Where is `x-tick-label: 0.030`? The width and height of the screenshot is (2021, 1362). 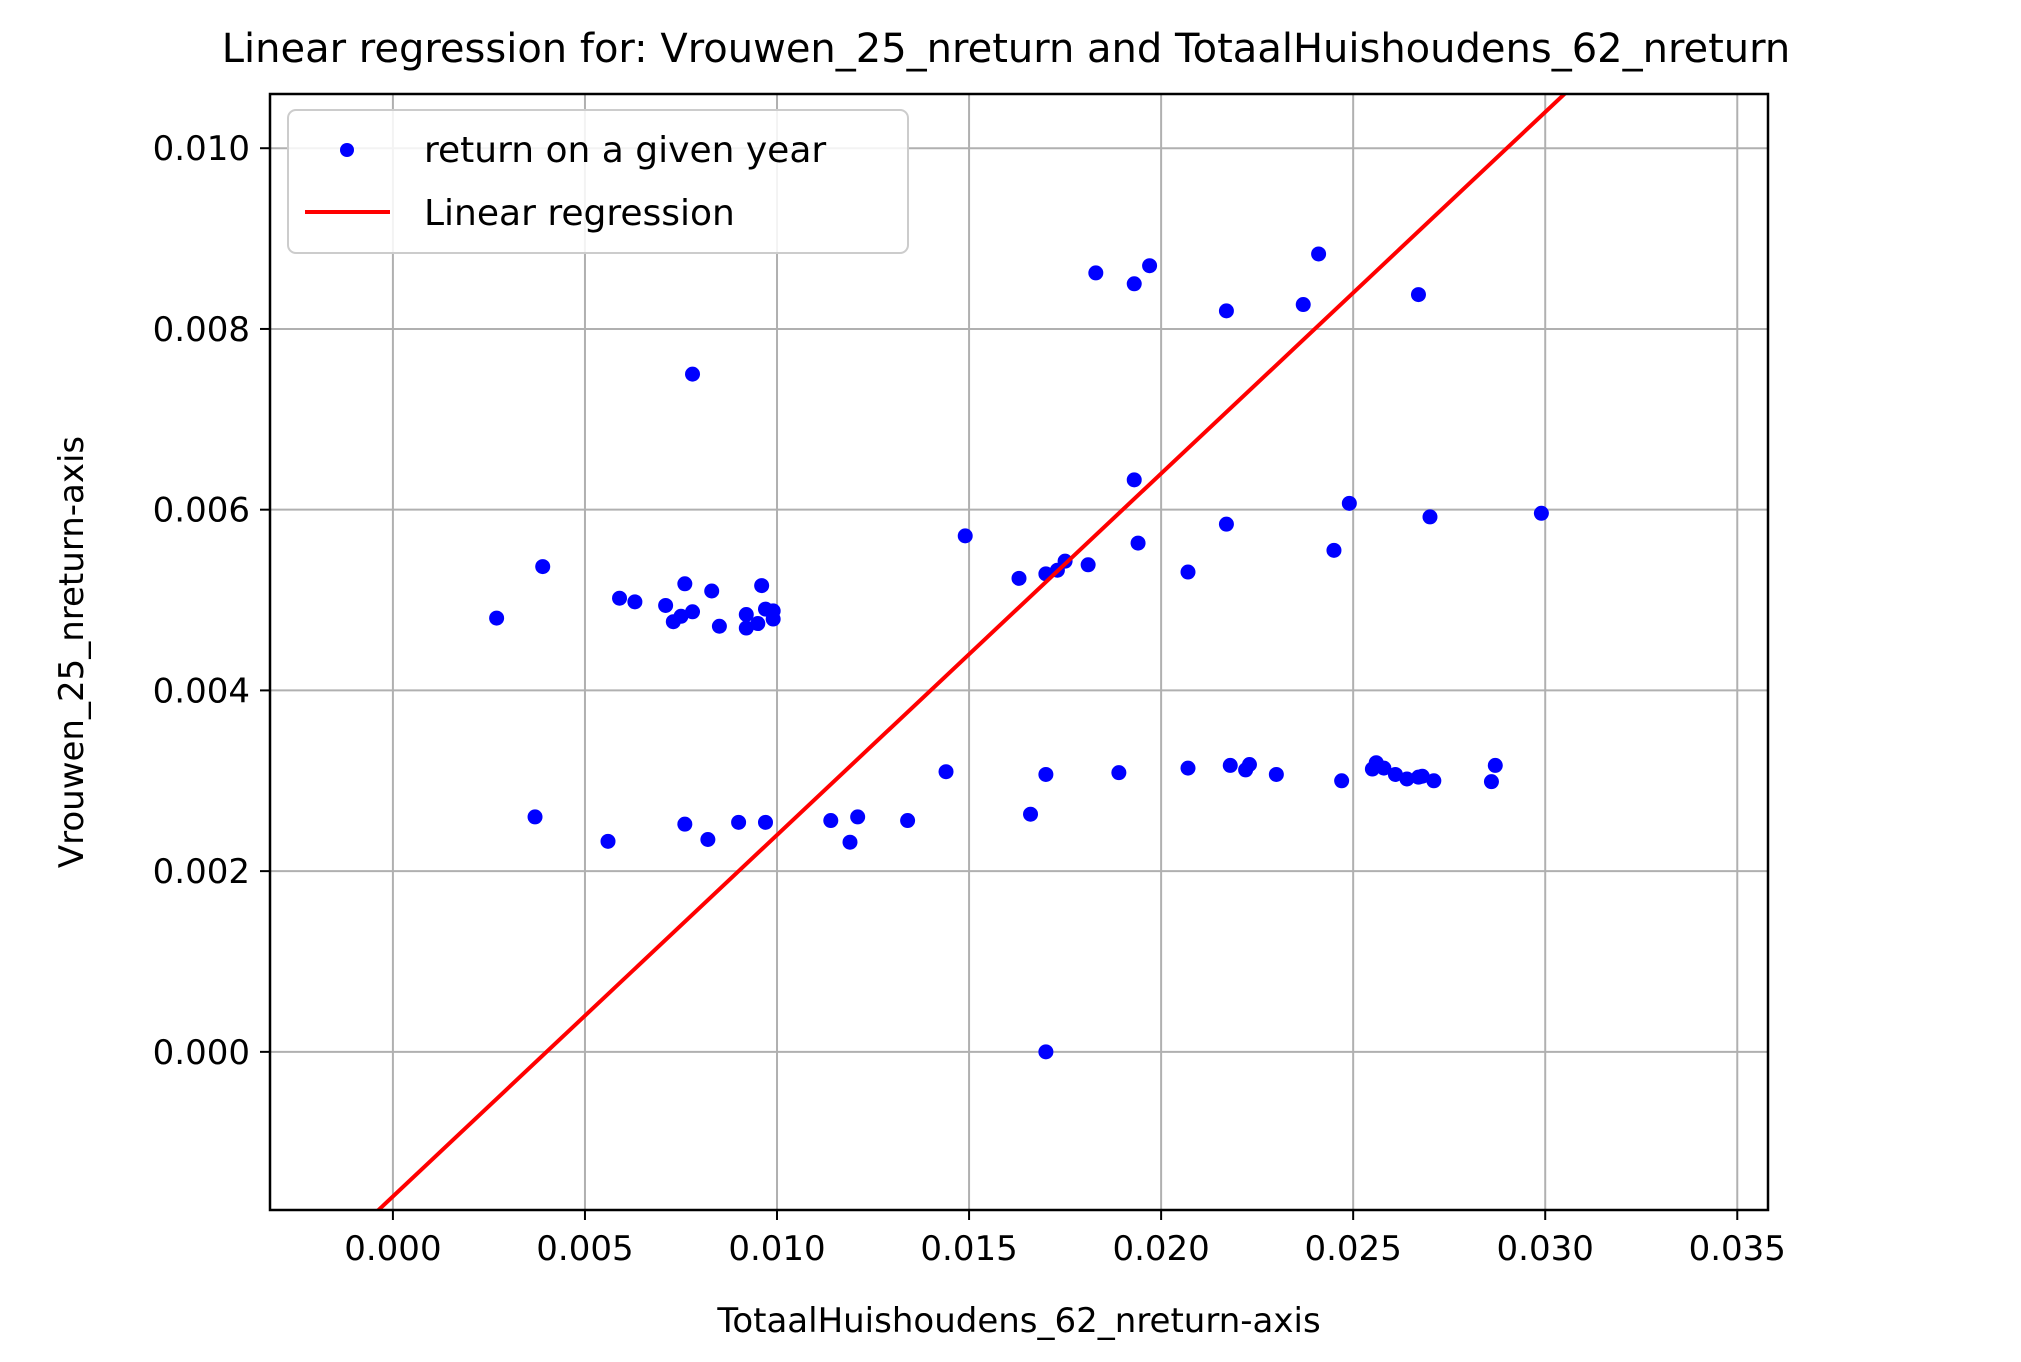
x-tick-label: 0.030 is located at coordinates (1545, 1249).